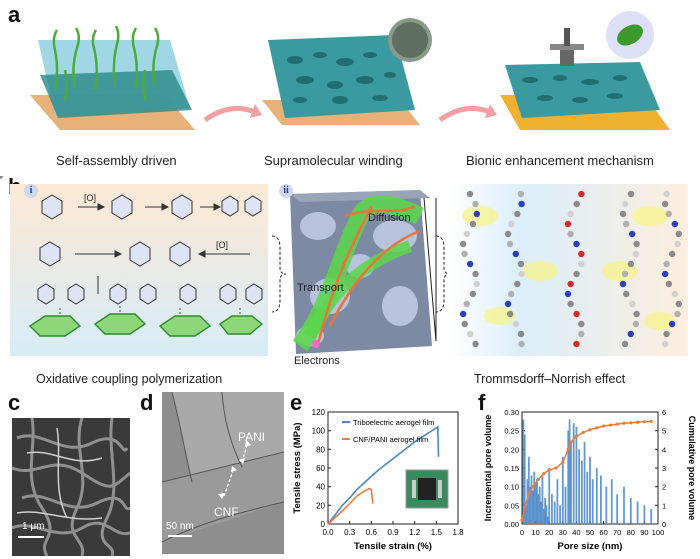 The height and width of the screenshot is (559, 700). Describe the element at coordinates (319, 412) in the screenshot. I see `y-tick-label: 120` at that location.